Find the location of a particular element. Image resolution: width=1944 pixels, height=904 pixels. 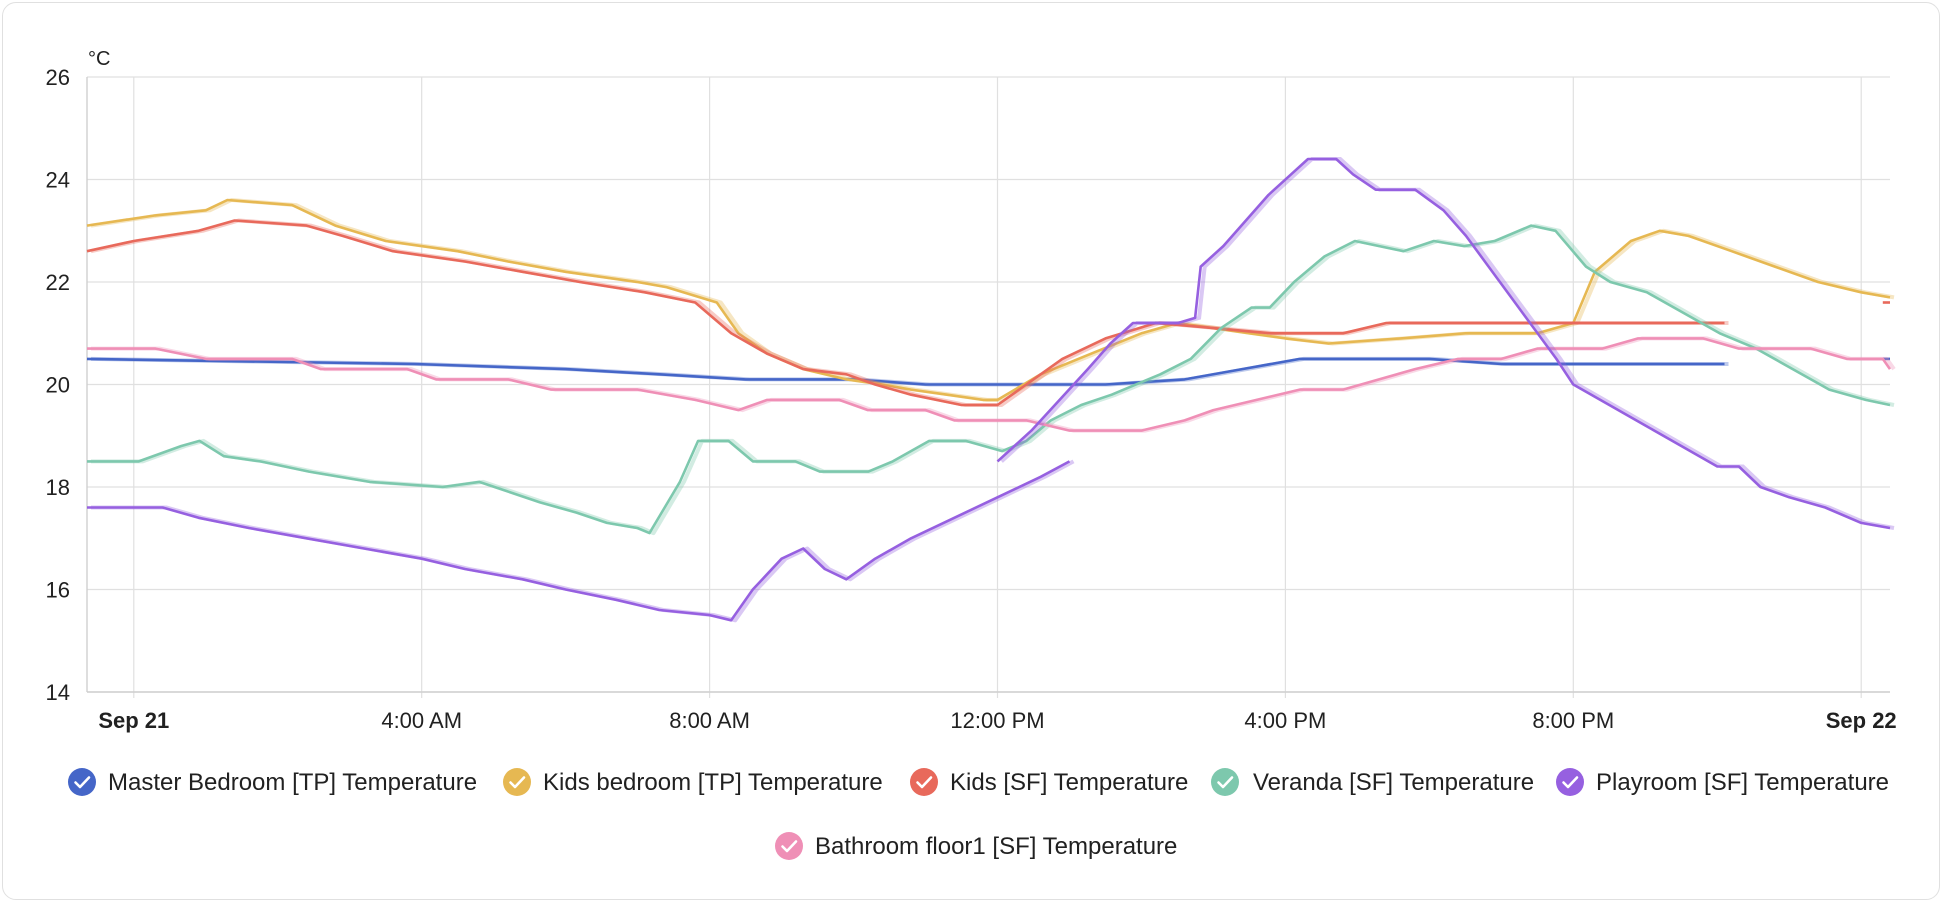

y-axis: °C 14 16 18 20 22 24 26 is located at coordinates (78, 376).